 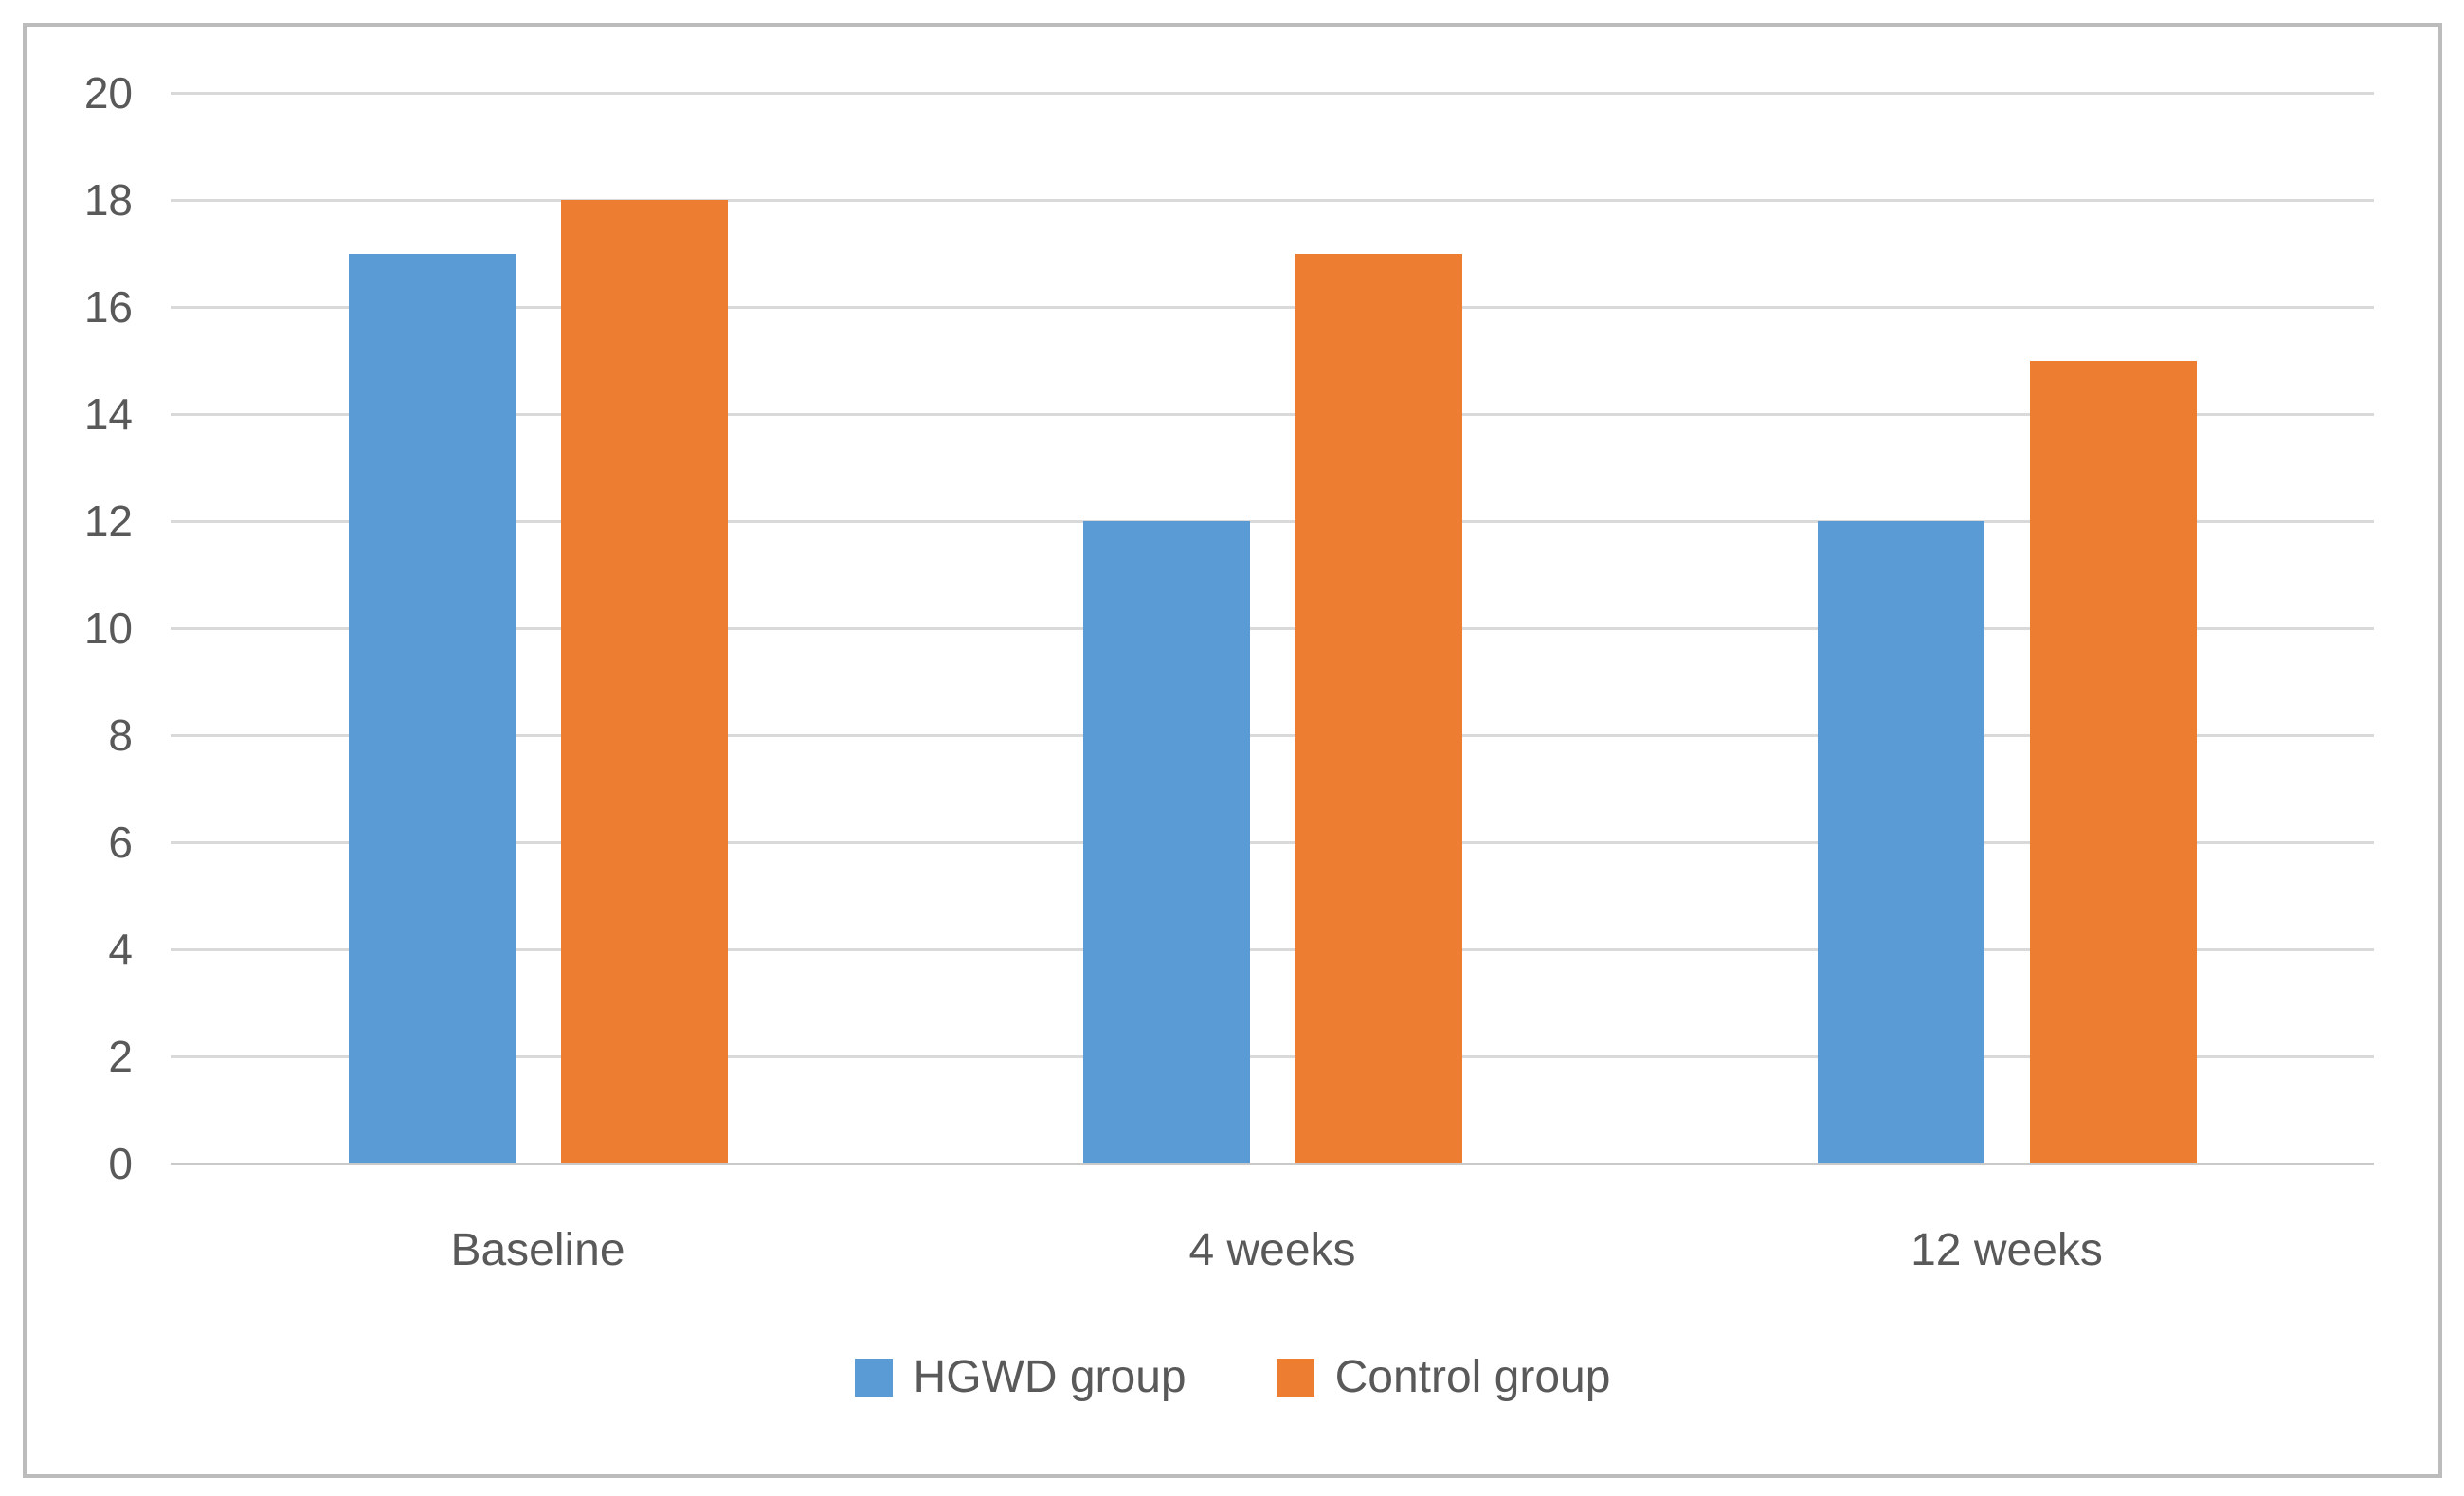 I want to click on y-axis-tick-label: 2, so click(x=121, y=1056).